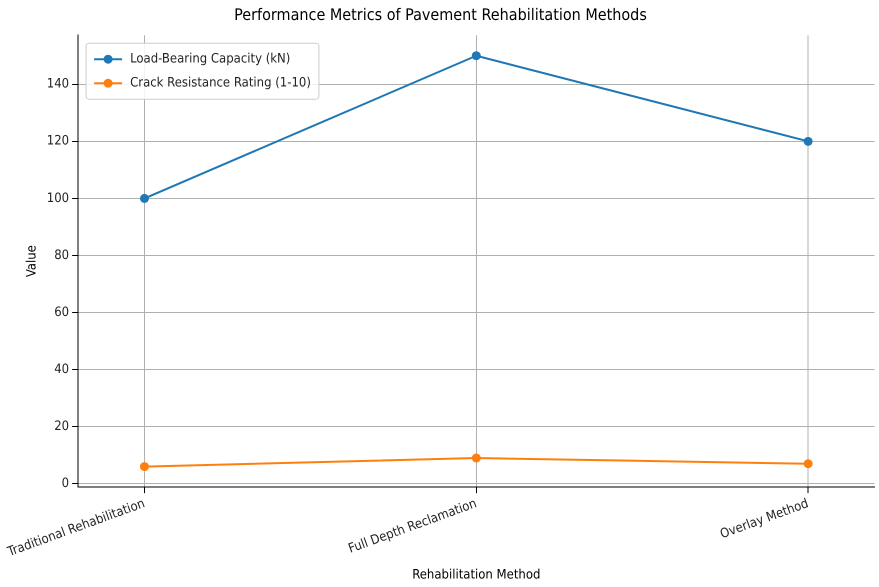  Describe the element at coordinates (220, 83) in the screenshot. I see `legend-label: Crack Resistance Rating (1-10)` at that location.